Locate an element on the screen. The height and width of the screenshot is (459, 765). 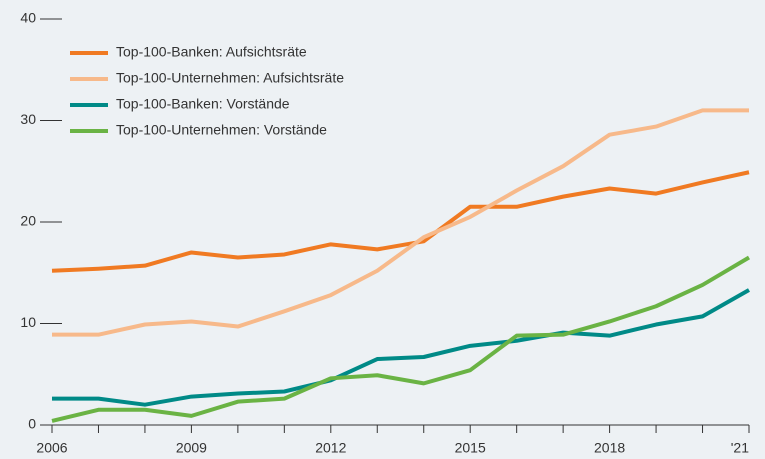
x-tick-label: '21 is located at coordinates (740, 448).